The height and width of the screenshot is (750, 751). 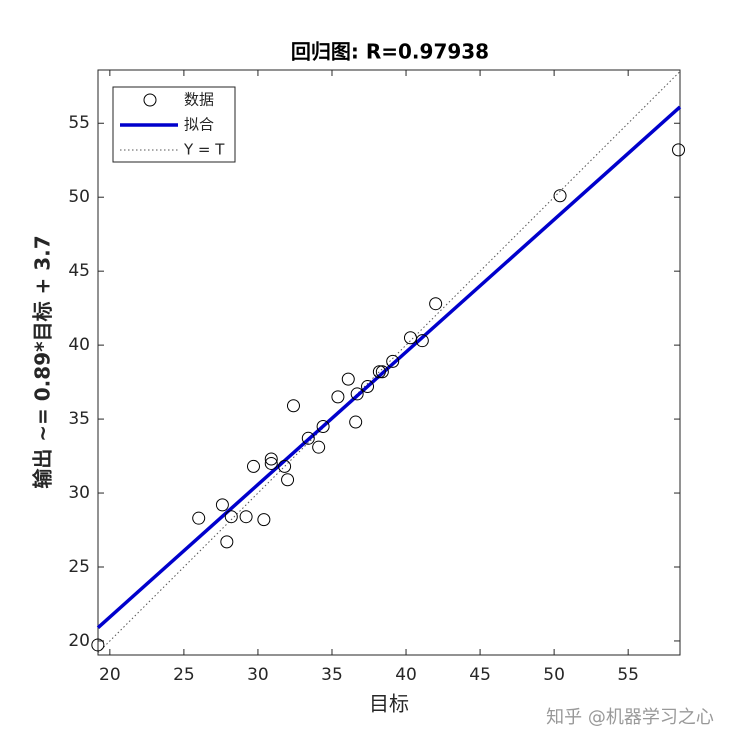 I want to click on legend-label: 数据, so click(x=199, y=100).